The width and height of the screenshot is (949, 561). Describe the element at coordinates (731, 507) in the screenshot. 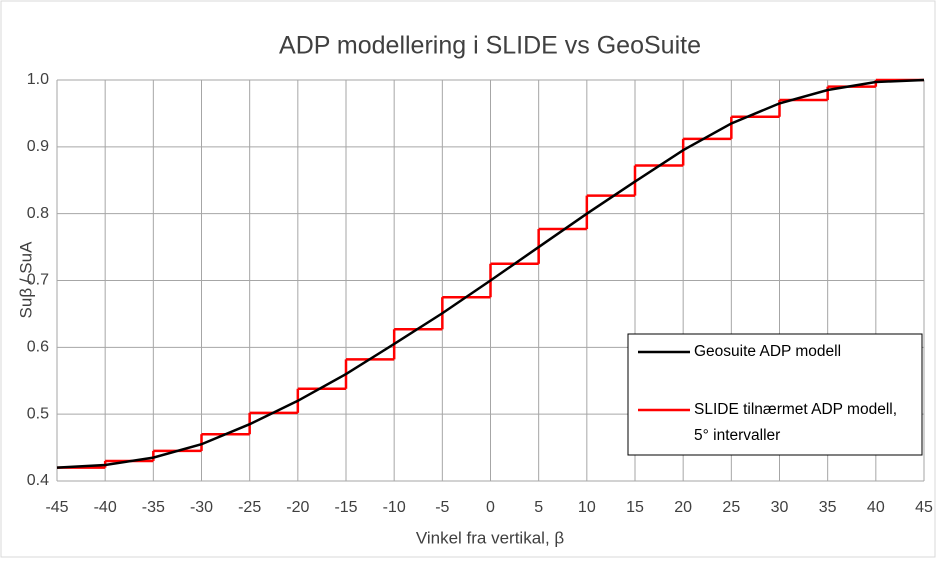

I see `x-tick-label: 25` at that location.